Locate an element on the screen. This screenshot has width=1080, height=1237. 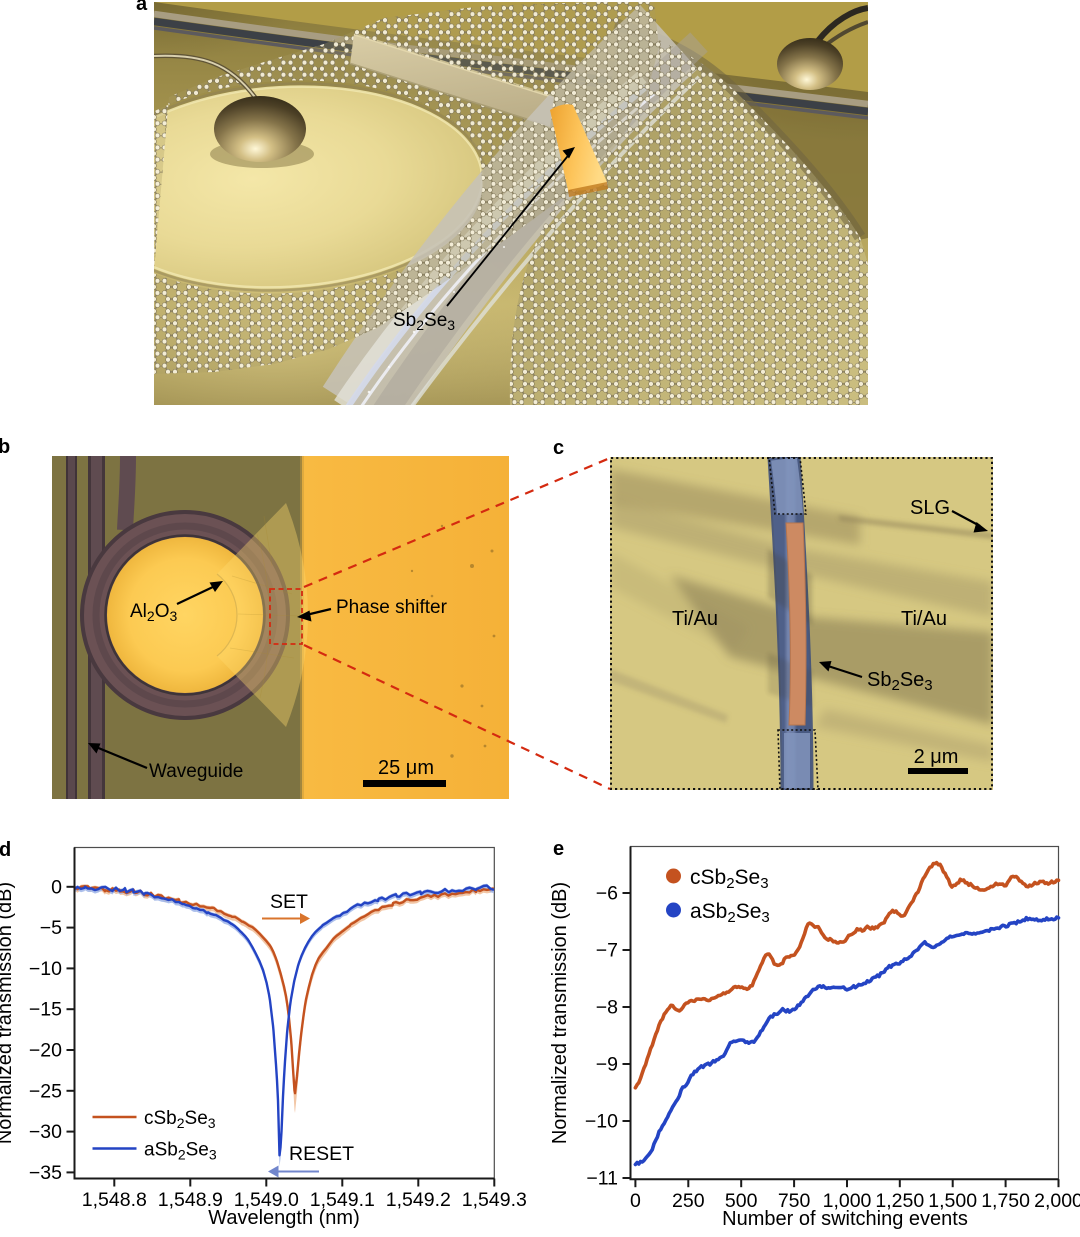
svg-text: −25 is located at coordinates (45, 1091).